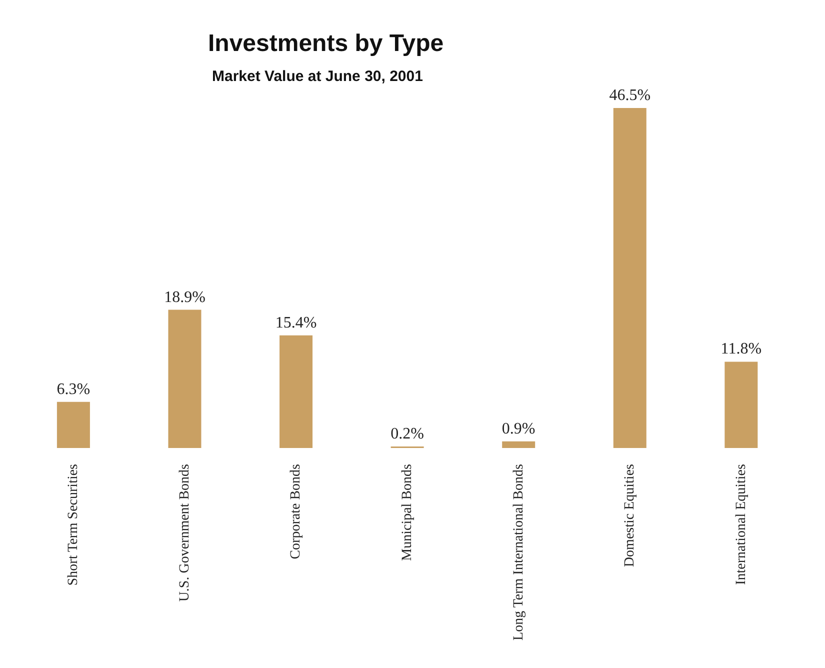 The image size is (825, 668). What do you see at coordinates (74, 525) in the screenshot?
I see `x-tick-label: Short Term Securities` at bounding box center [74, 525].